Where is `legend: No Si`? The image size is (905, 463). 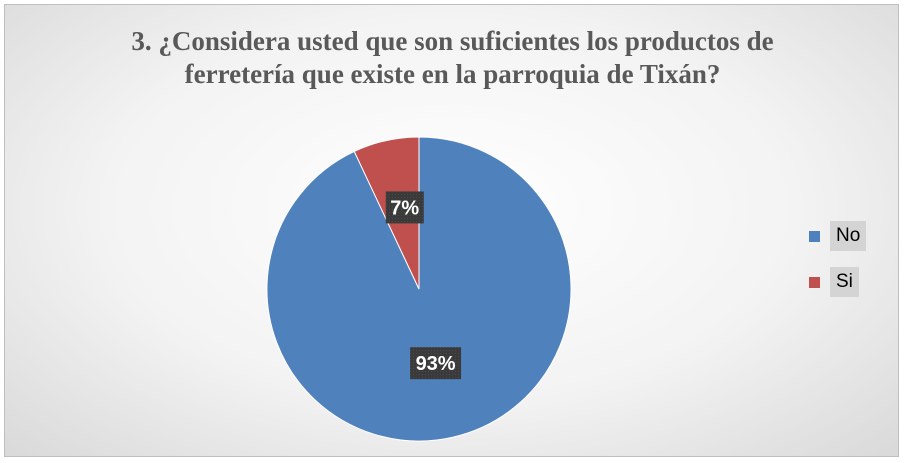
legend: No Si is located at coordinates (836, 267).